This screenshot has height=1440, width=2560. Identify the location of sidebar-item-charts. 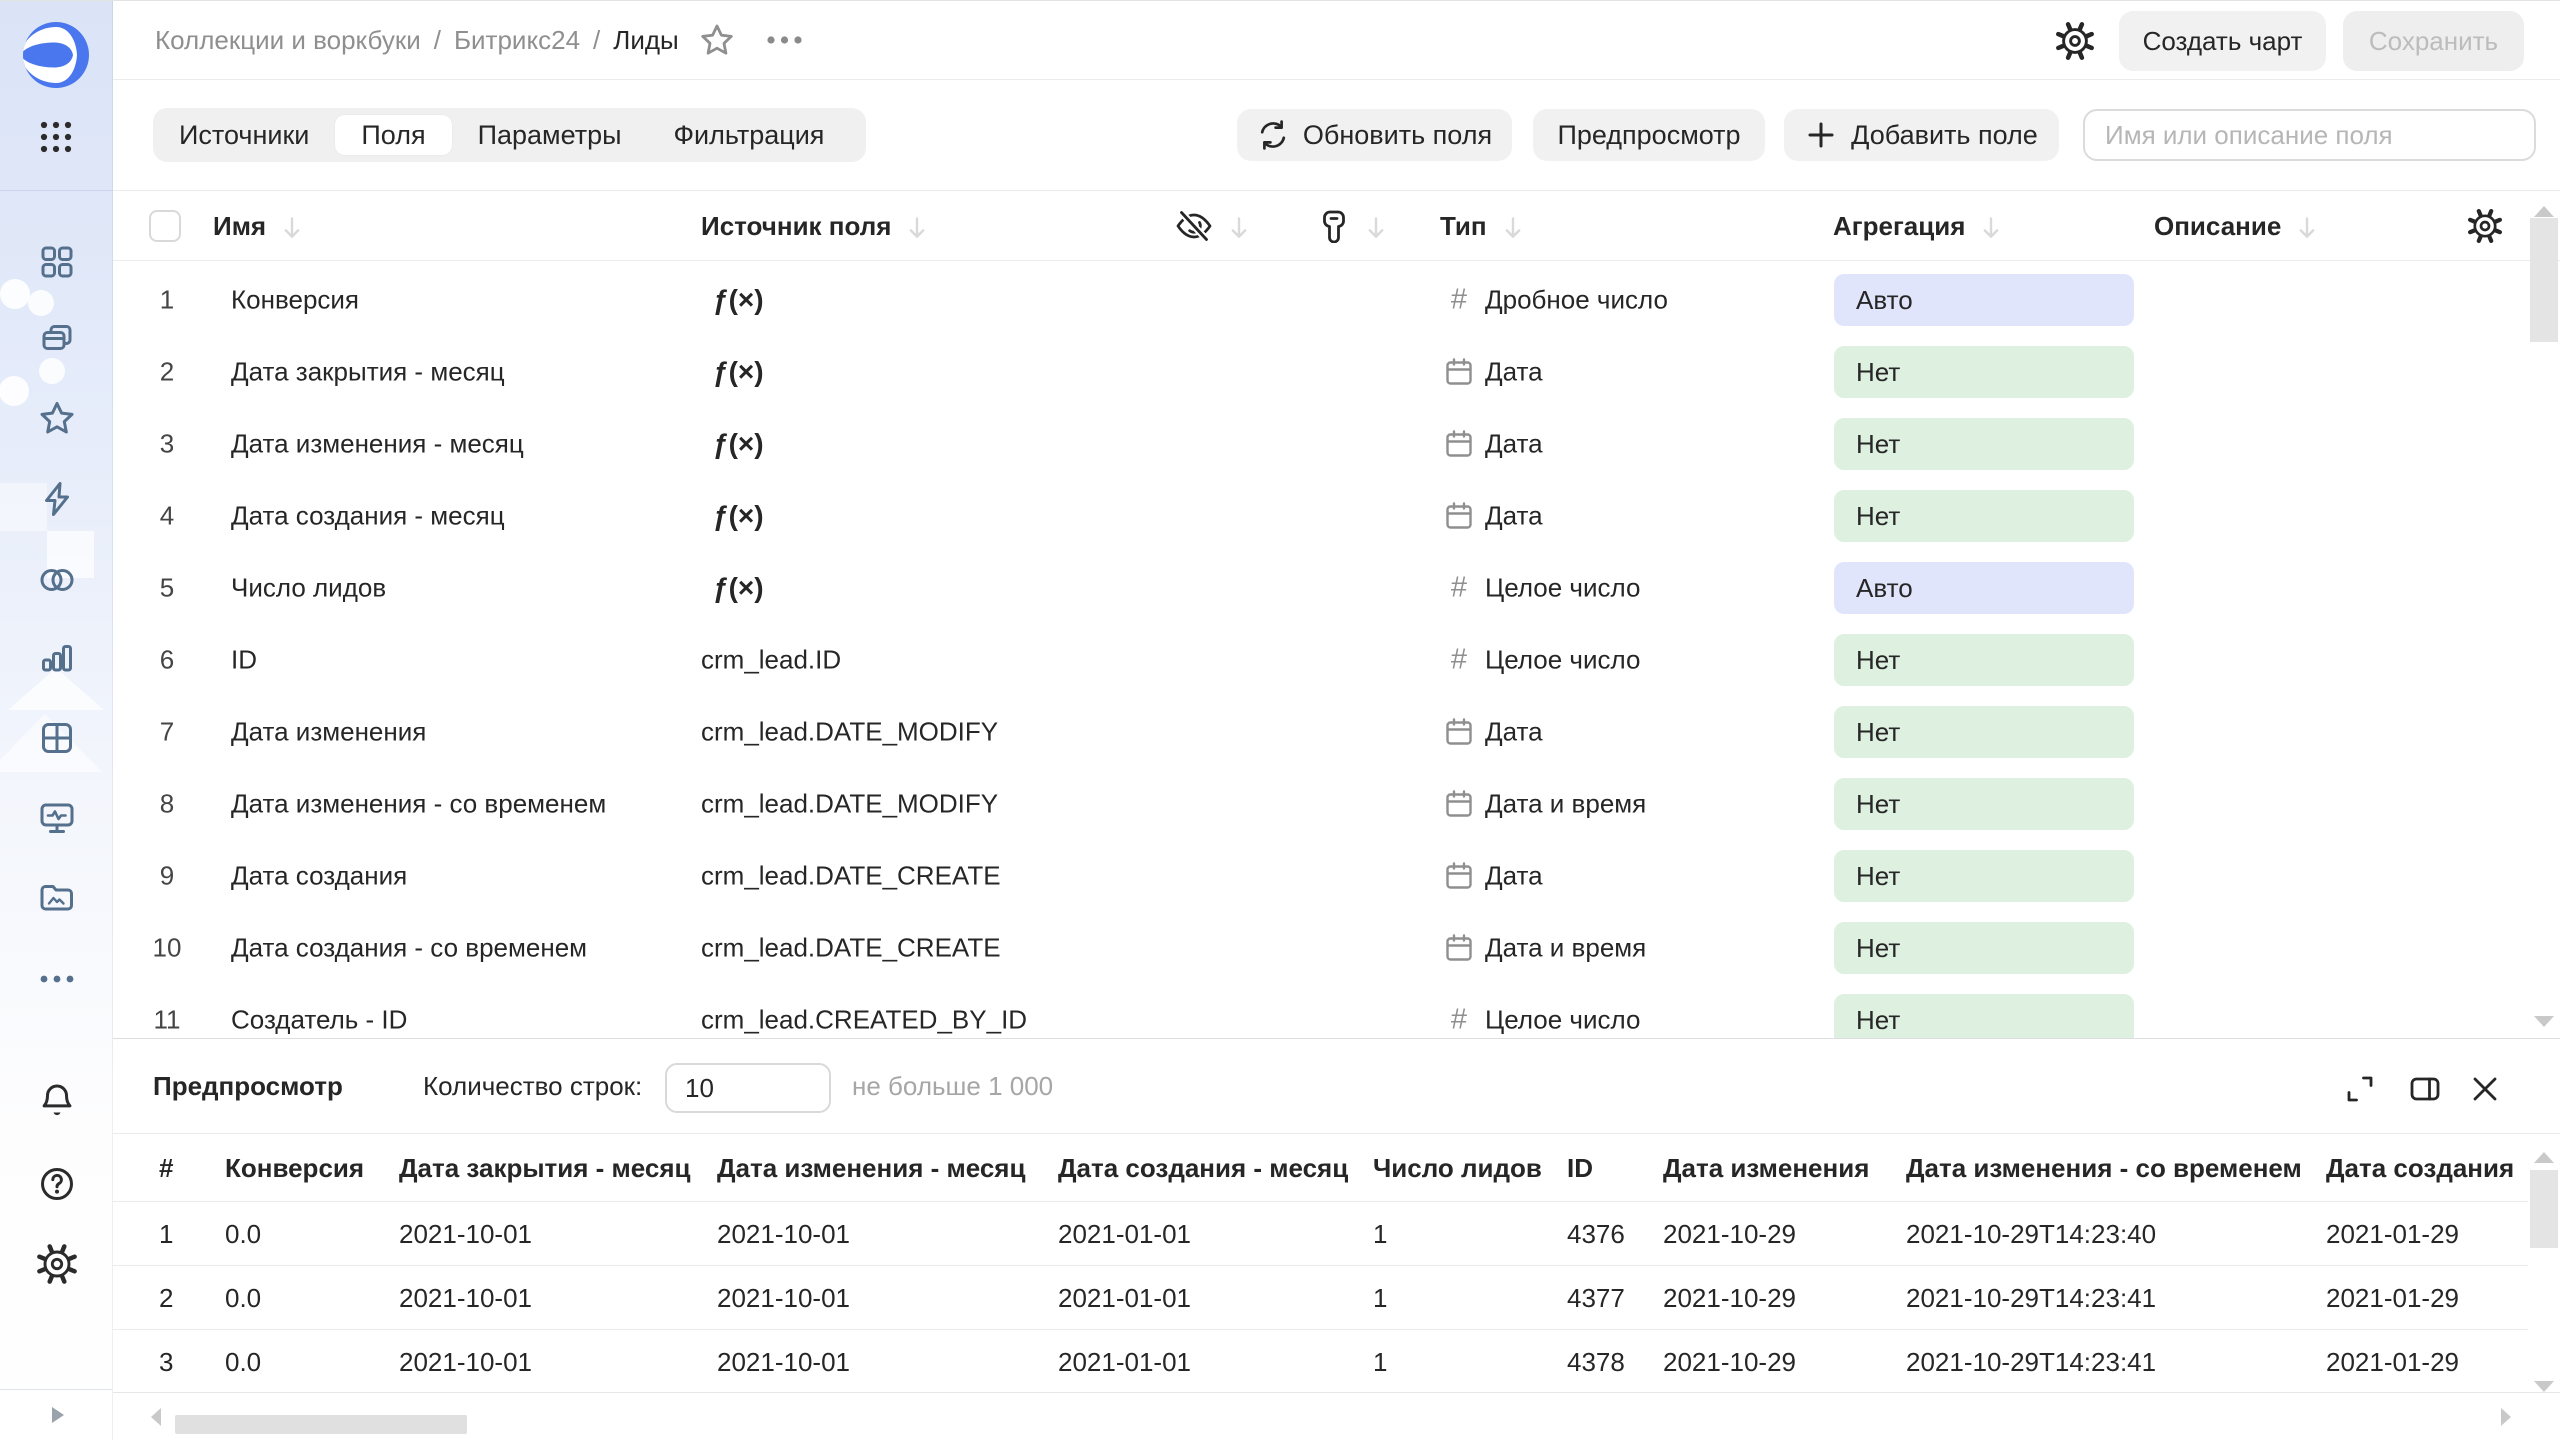
(56, 658).